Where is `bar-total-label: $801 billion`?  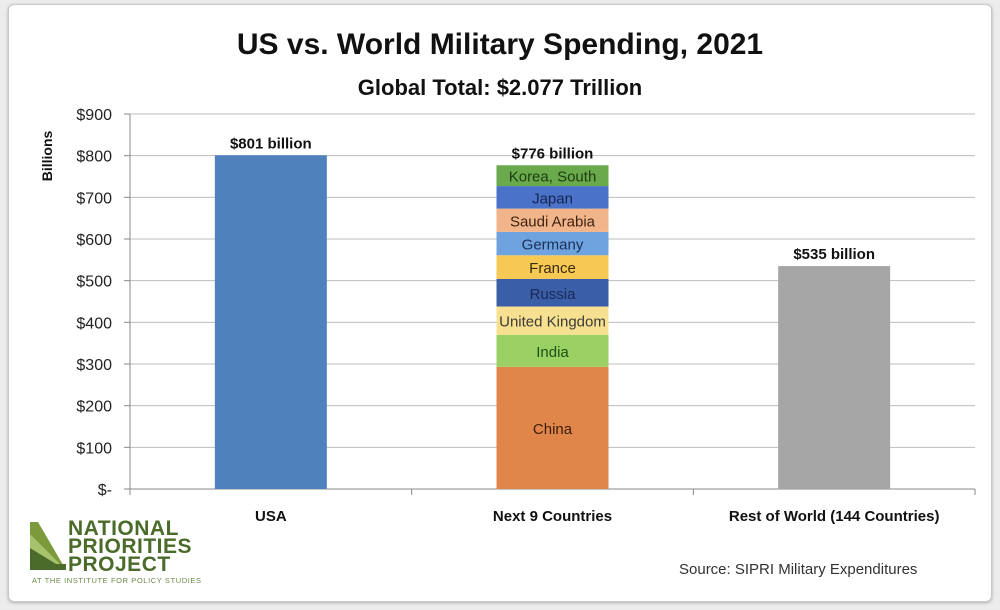
bar-total-label: $801 billion is located at coordinates (271, 143).